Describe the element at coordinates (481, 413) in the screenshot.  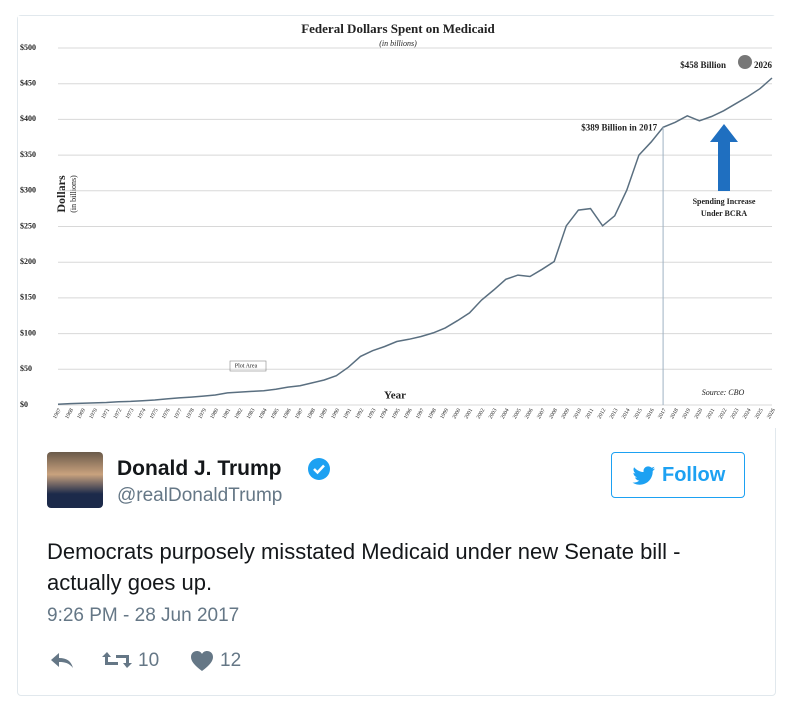
I see `x-tick-label: 2002` at that location.